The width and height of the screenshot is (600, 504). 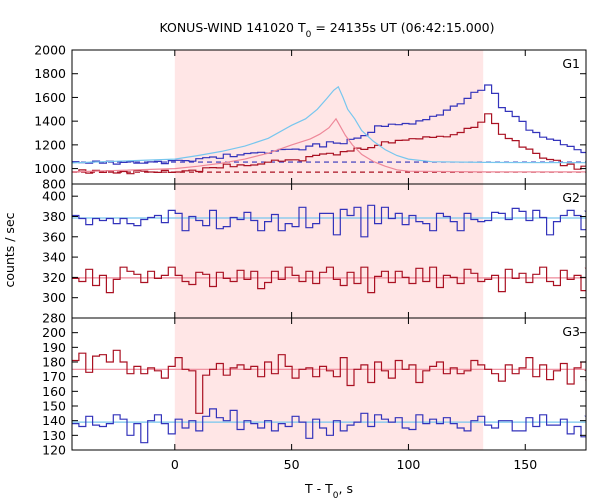 I want to click on g2-red-series, so click(x=329, y=280).